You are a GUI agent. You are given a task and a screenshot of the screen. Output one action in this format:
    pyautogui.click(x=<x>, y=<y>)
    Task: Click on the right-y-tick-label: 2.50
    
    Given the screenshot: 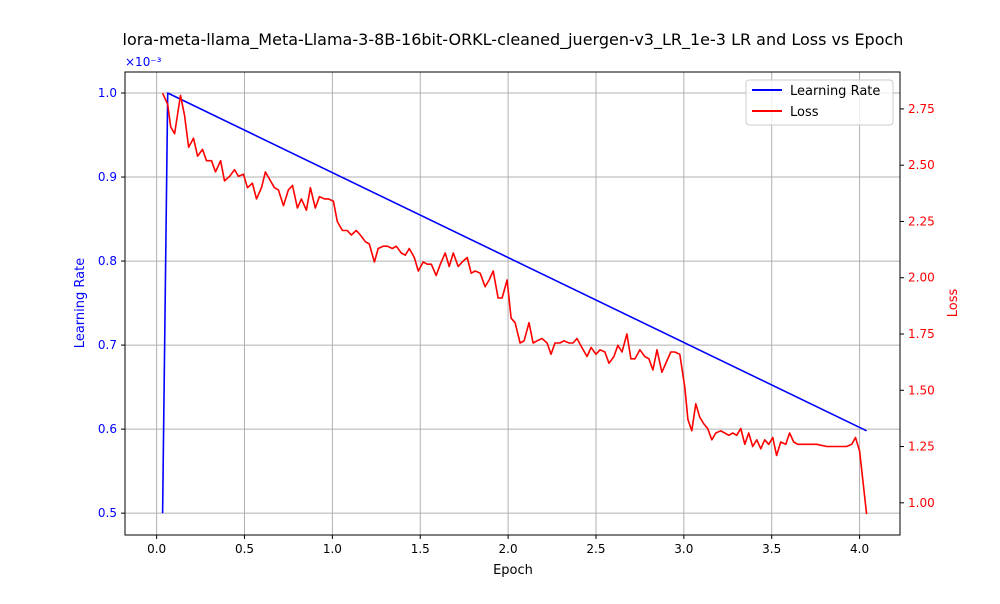 What is the action you would take?
    pyautogui.click(x=921, y=165)
    